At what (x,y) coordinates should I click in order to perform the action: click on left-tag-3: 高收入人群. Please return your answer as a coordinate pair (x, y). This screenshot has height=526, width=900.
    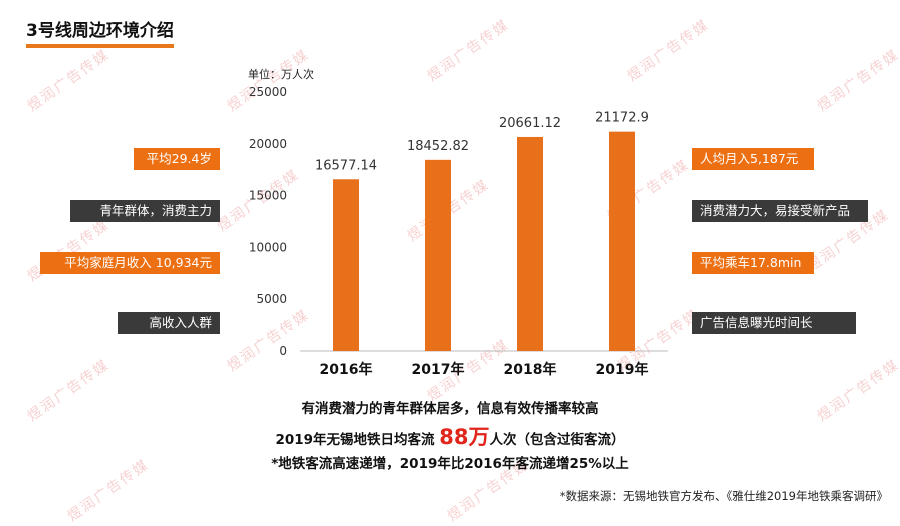
    Looking at the image, I should click on (169, 323).